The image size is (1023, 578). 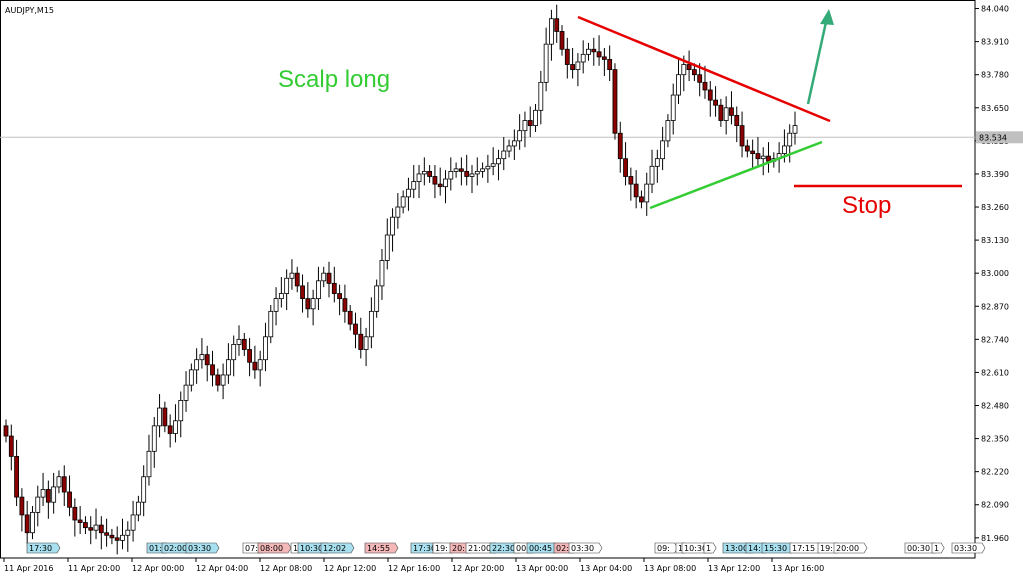 I want to click on x-tick-label: 11 Apr 2016, so click(x=28, y=568).